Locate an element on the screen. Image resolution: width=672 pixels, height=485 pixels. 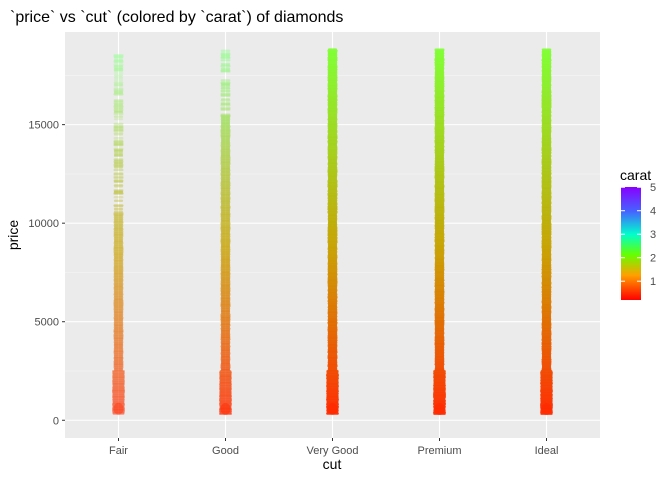
legend: carat 1 2 3 4 5 is located at coordinates (638, 233).